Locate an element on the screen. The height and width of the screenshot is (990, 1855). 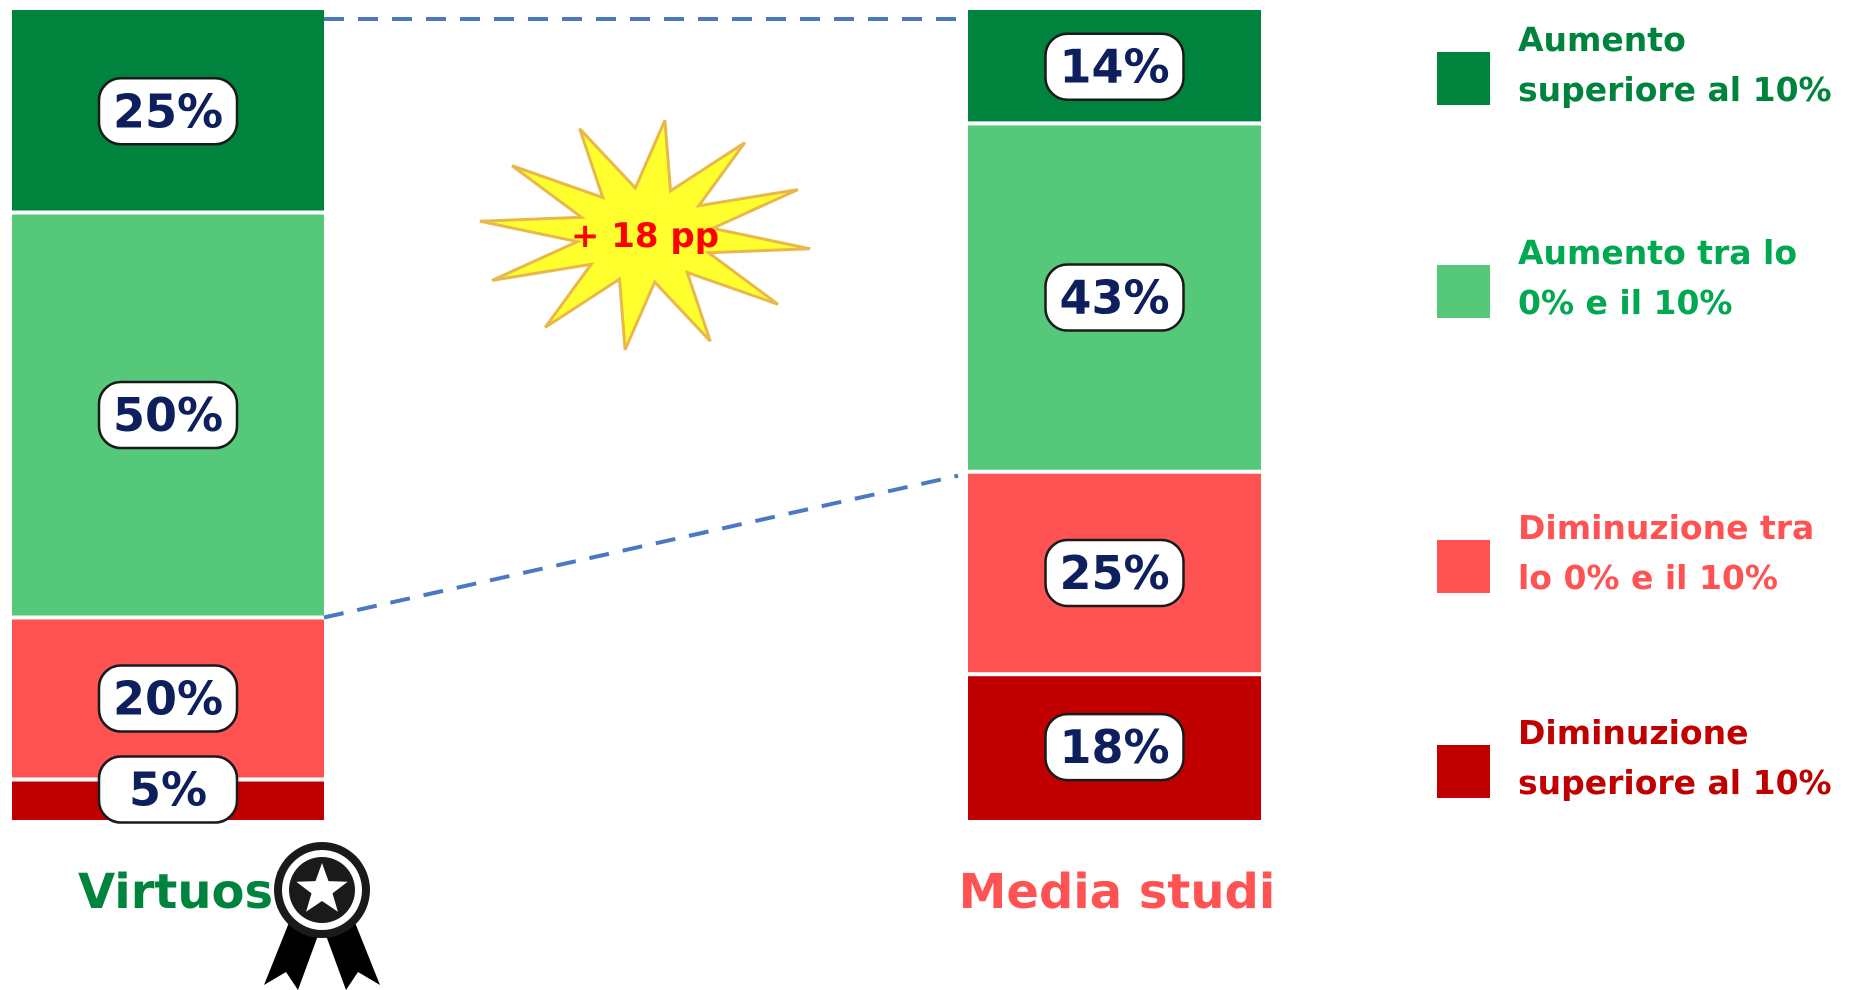
award-ribbon-icon is located at coordinates (322, 916).